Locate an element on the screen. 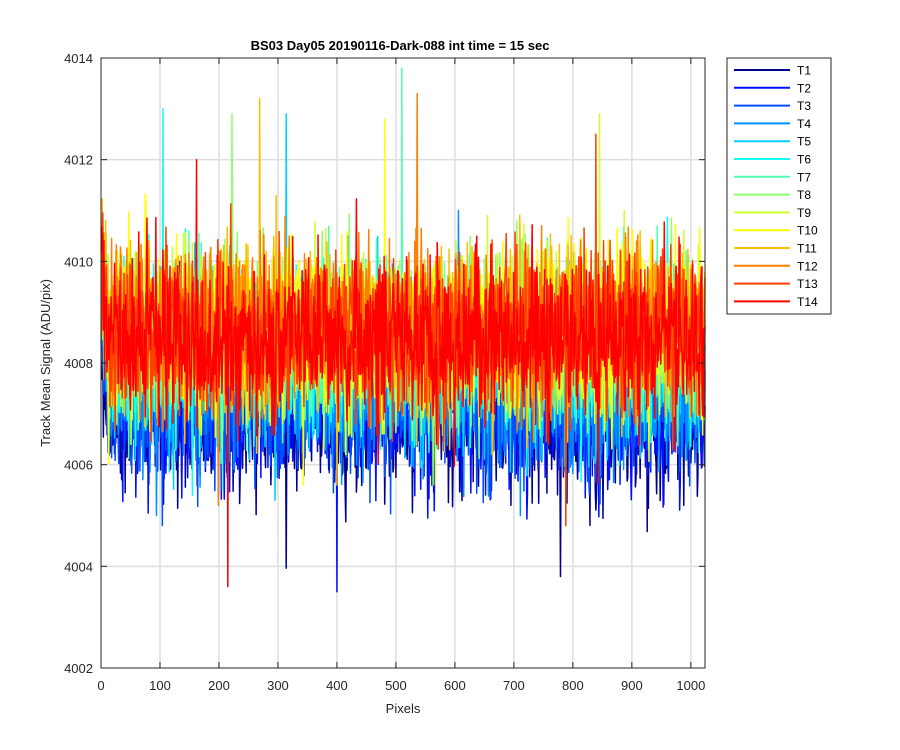 This screenshot has height=750, width=900. legend-label: T1 is located at coordinates (804, 71).